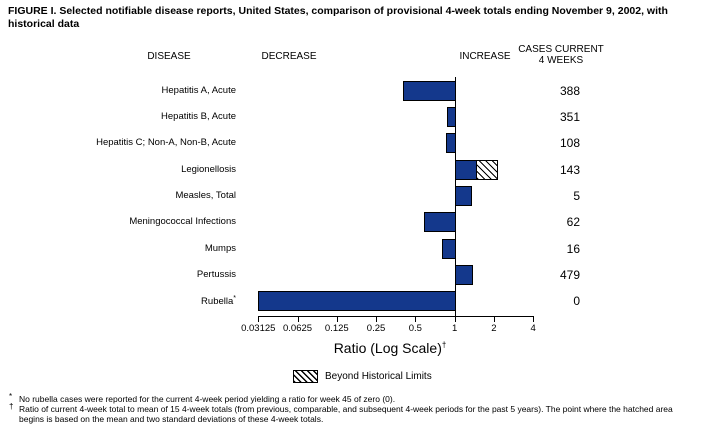 Image resolution: width=704 pixels, height=443 pixels. I want to click on footnote-marker-dagger: †, so click(11, 406).